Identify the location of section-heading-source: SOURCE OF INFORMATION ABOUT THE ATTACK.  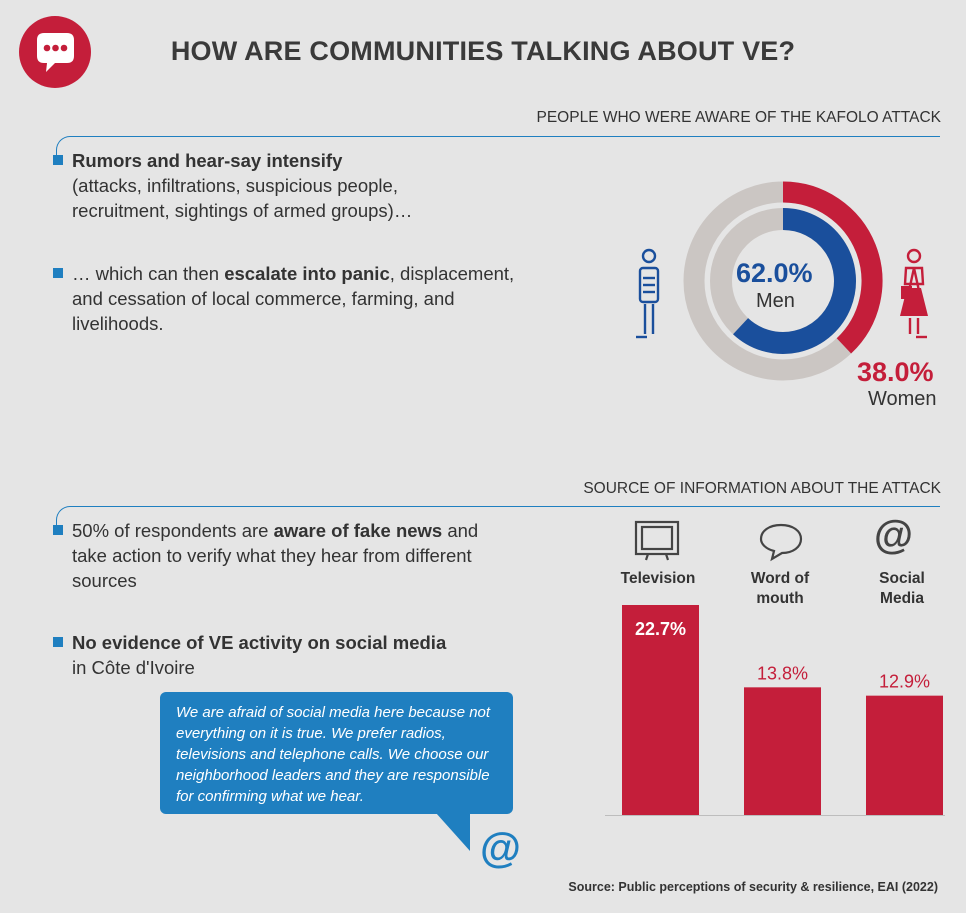
(762, 488).